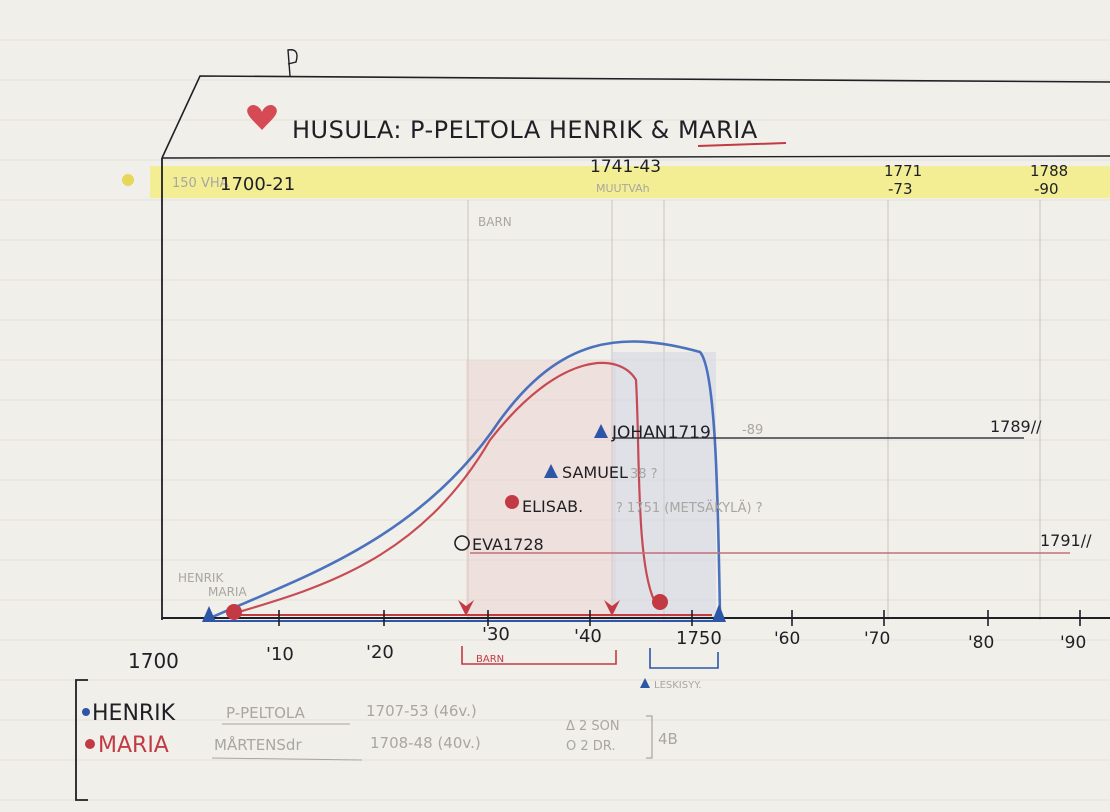 The width and height of the screenshot is (1110, 812). Describe the element at coordinates (541, 490) in the screenshot. I see `barn-shade` at that location.